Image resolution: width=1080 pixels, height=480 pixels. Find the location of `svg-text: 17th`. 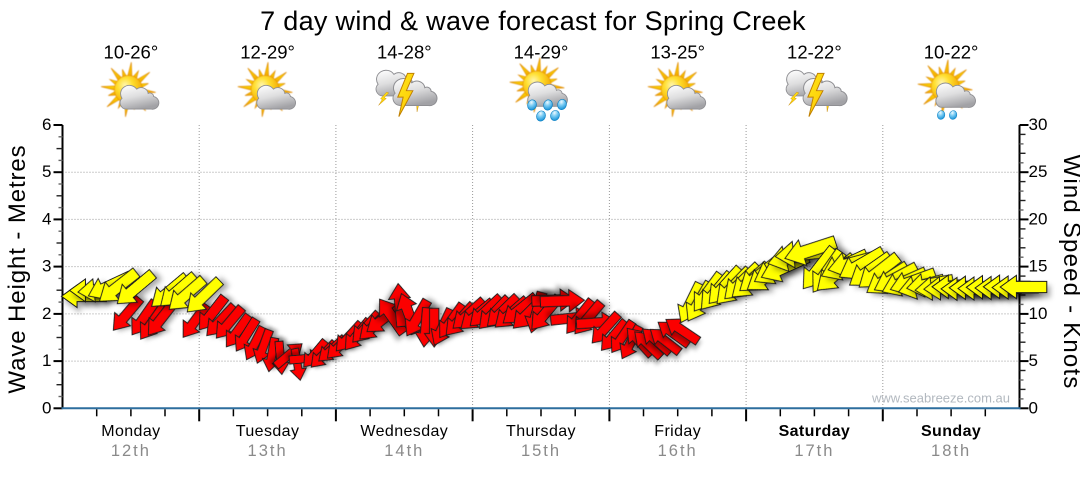

svg-text: 17th is located at coordinates (814, 451).